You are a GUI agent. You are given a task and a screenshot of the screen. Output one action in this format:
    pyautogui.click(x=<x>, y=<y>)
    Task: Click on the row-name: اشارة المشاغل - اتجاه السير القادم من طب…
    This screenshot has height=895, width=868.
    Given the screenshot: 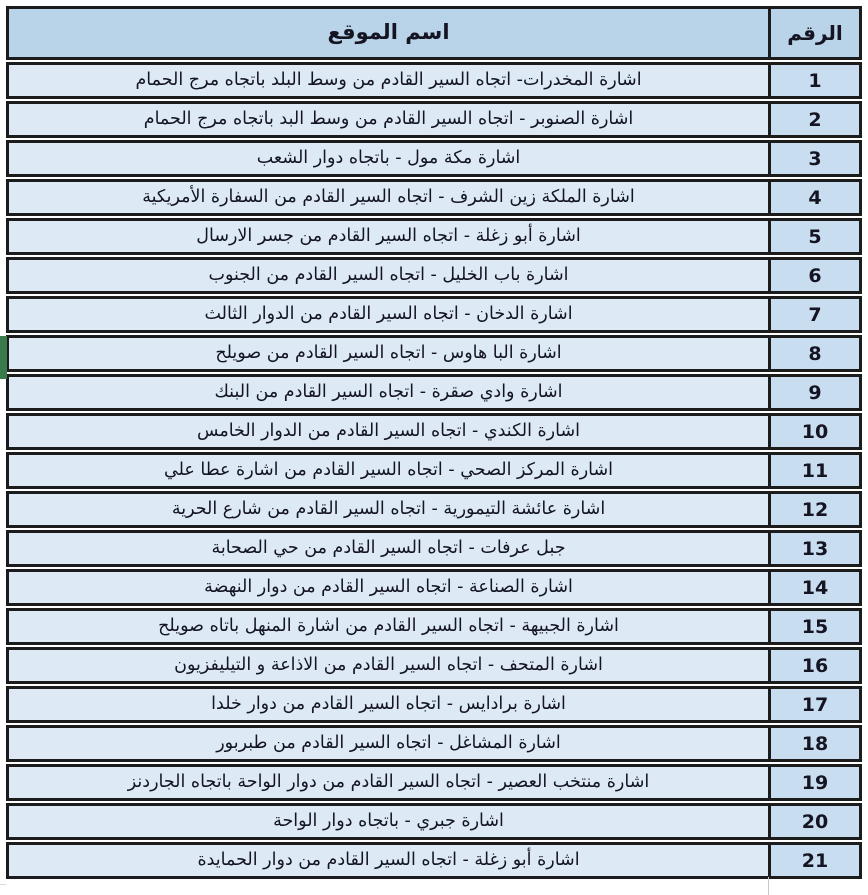 What is the action you would take?
    pyautogui.click(x=388, y=743)
    